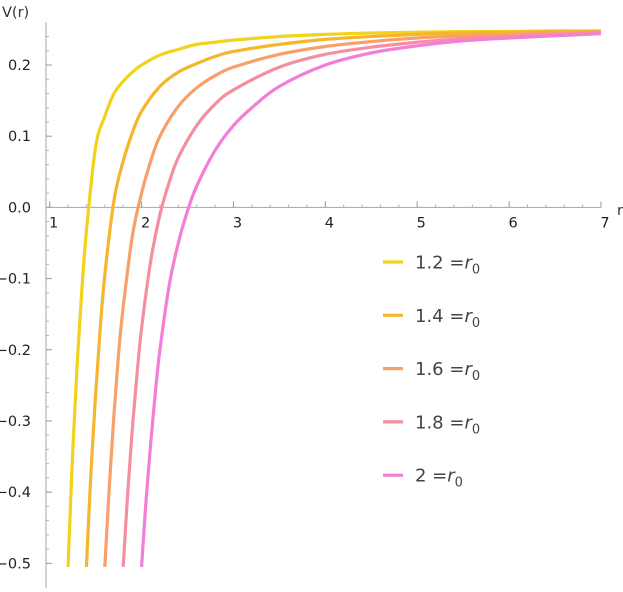 Image resolution: width=623 pixels, height=592 pixels. I want to click on y-axis-label: V(r), so click(15, 13).